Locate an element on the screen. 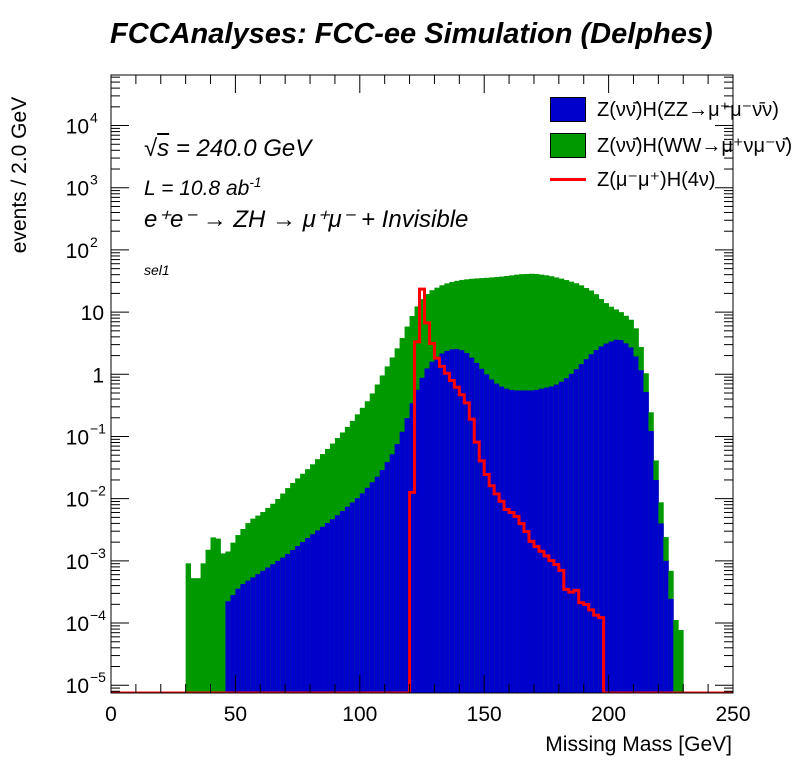 Image resolution: width=796 pixels, height=772 pixels. legend-label-signal: Z(μ⁻μ⁺)H(4ν) is located at coordinates (656, 180).